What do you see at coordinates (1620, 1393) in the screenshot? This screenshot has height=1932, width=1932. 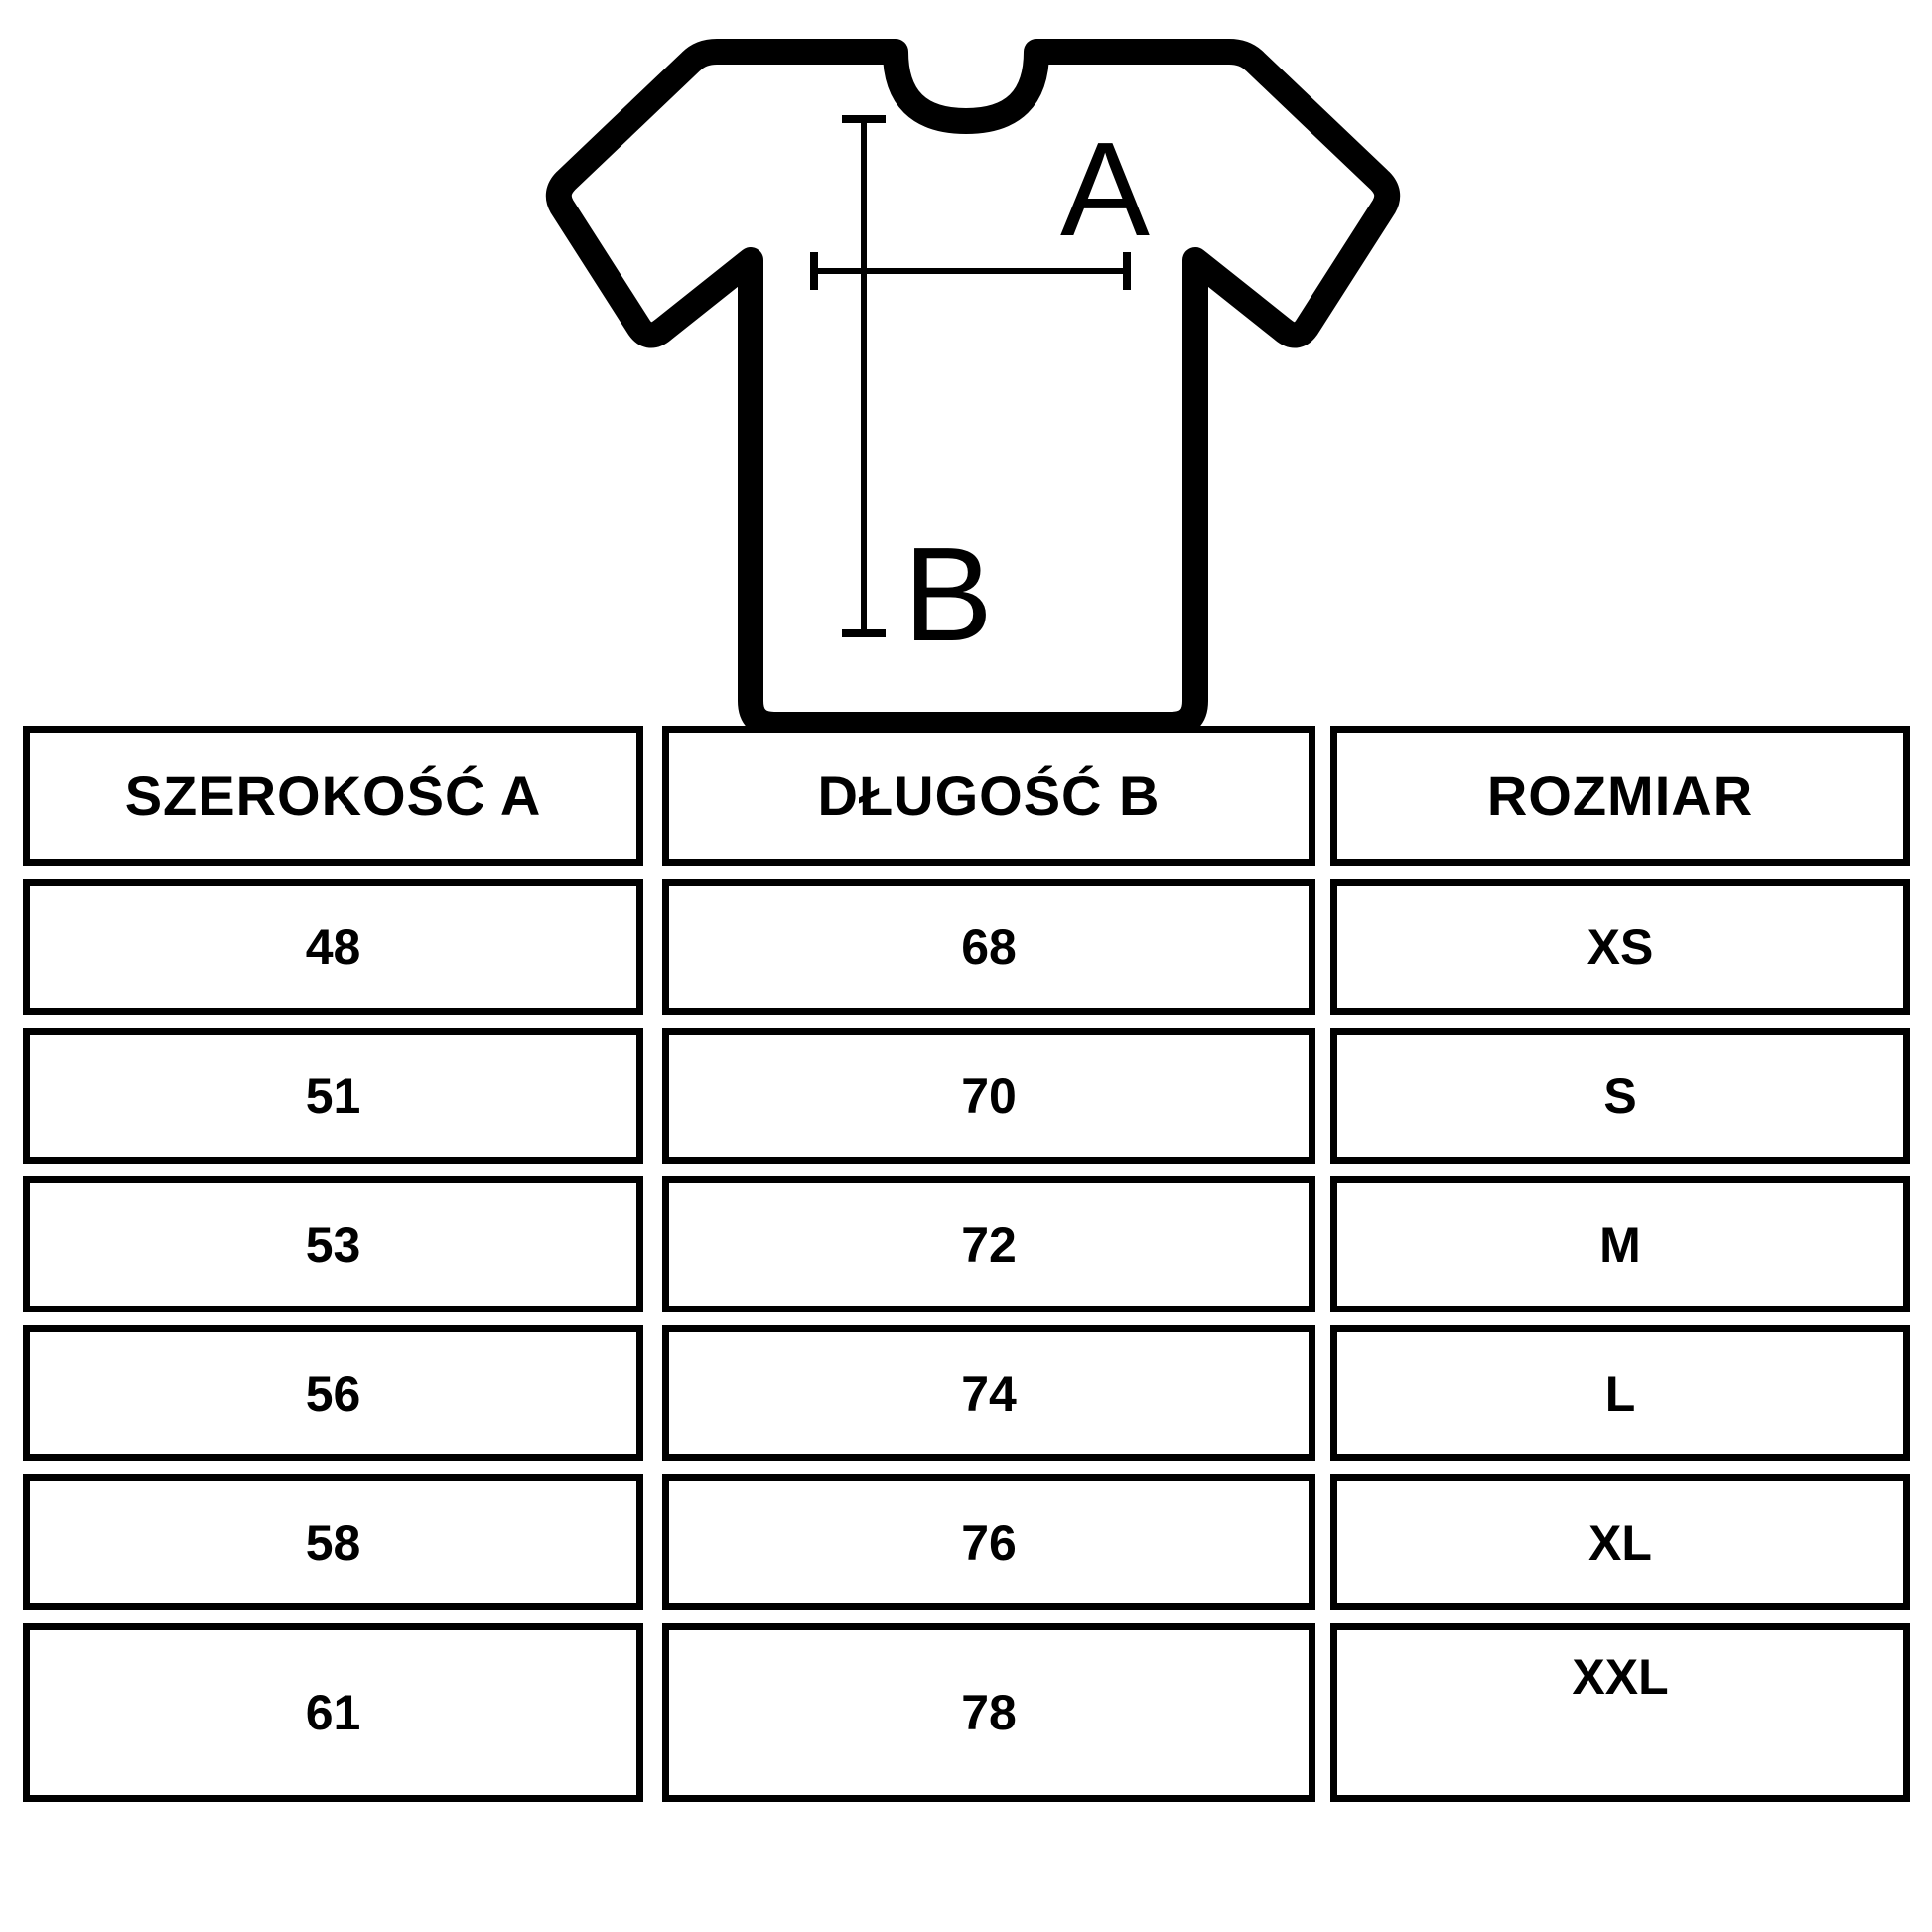 I see `cell-size: L` at bounding box center [1620, 1393].